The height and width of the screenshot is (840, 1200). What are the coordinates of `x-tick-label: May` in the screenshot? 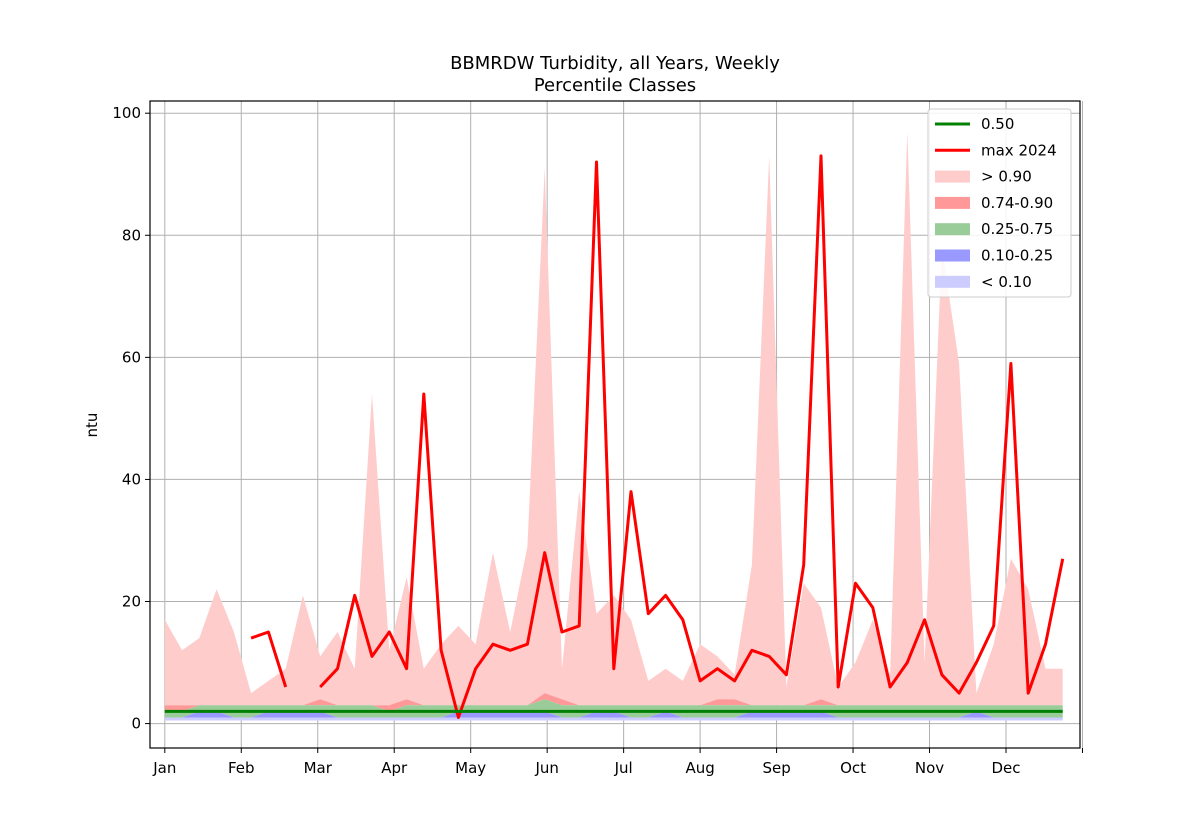 It's located at (470, 768).